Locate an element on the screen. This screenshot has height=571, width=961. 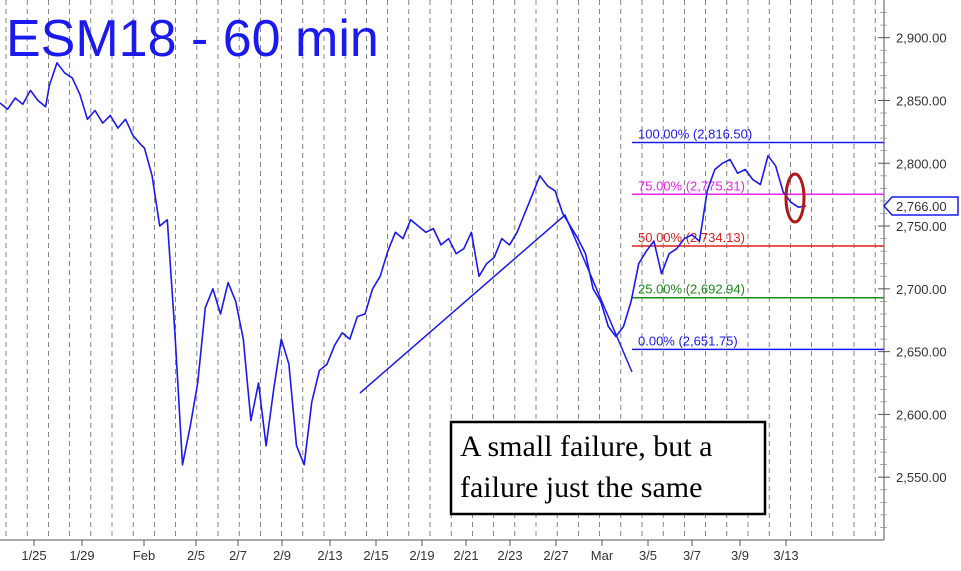
time-tick-label: 3/7 is located at coordinates (692, 555).